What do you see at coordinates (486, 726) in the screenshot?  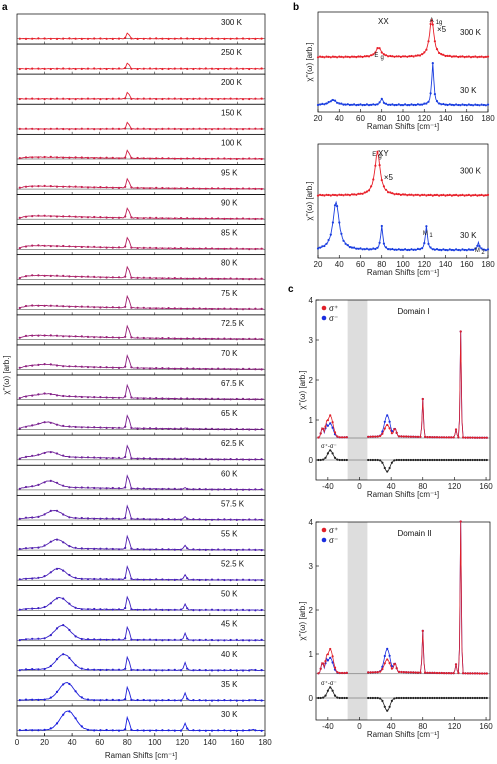 I see `panel-c-domain2-xtick-label: 160` at bounding box center [486, 726].